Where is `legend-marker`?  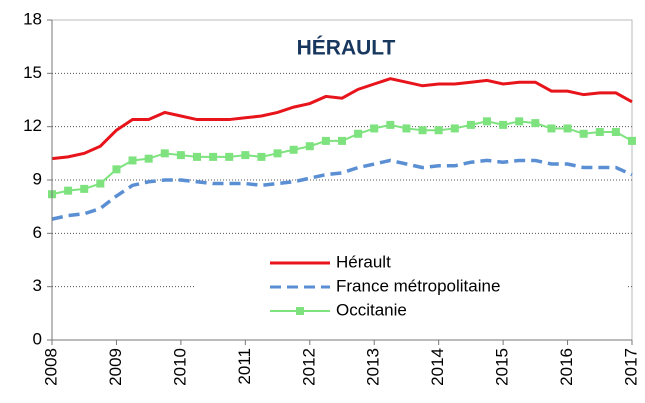 legend-marker is located at coordinates (300, 311).